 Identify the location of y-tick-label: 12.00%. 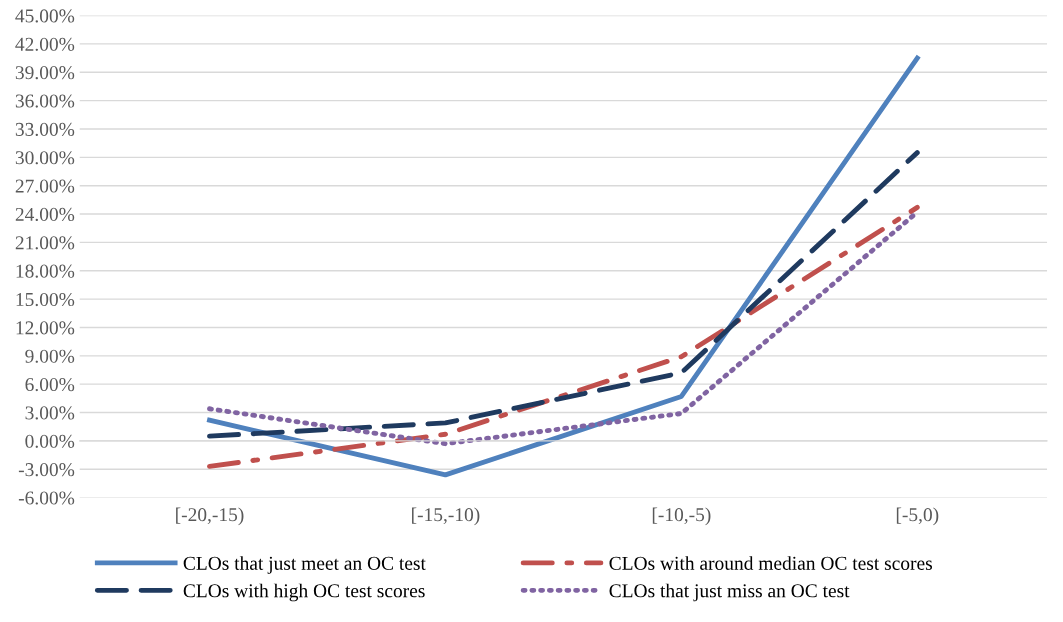
(45, 328).